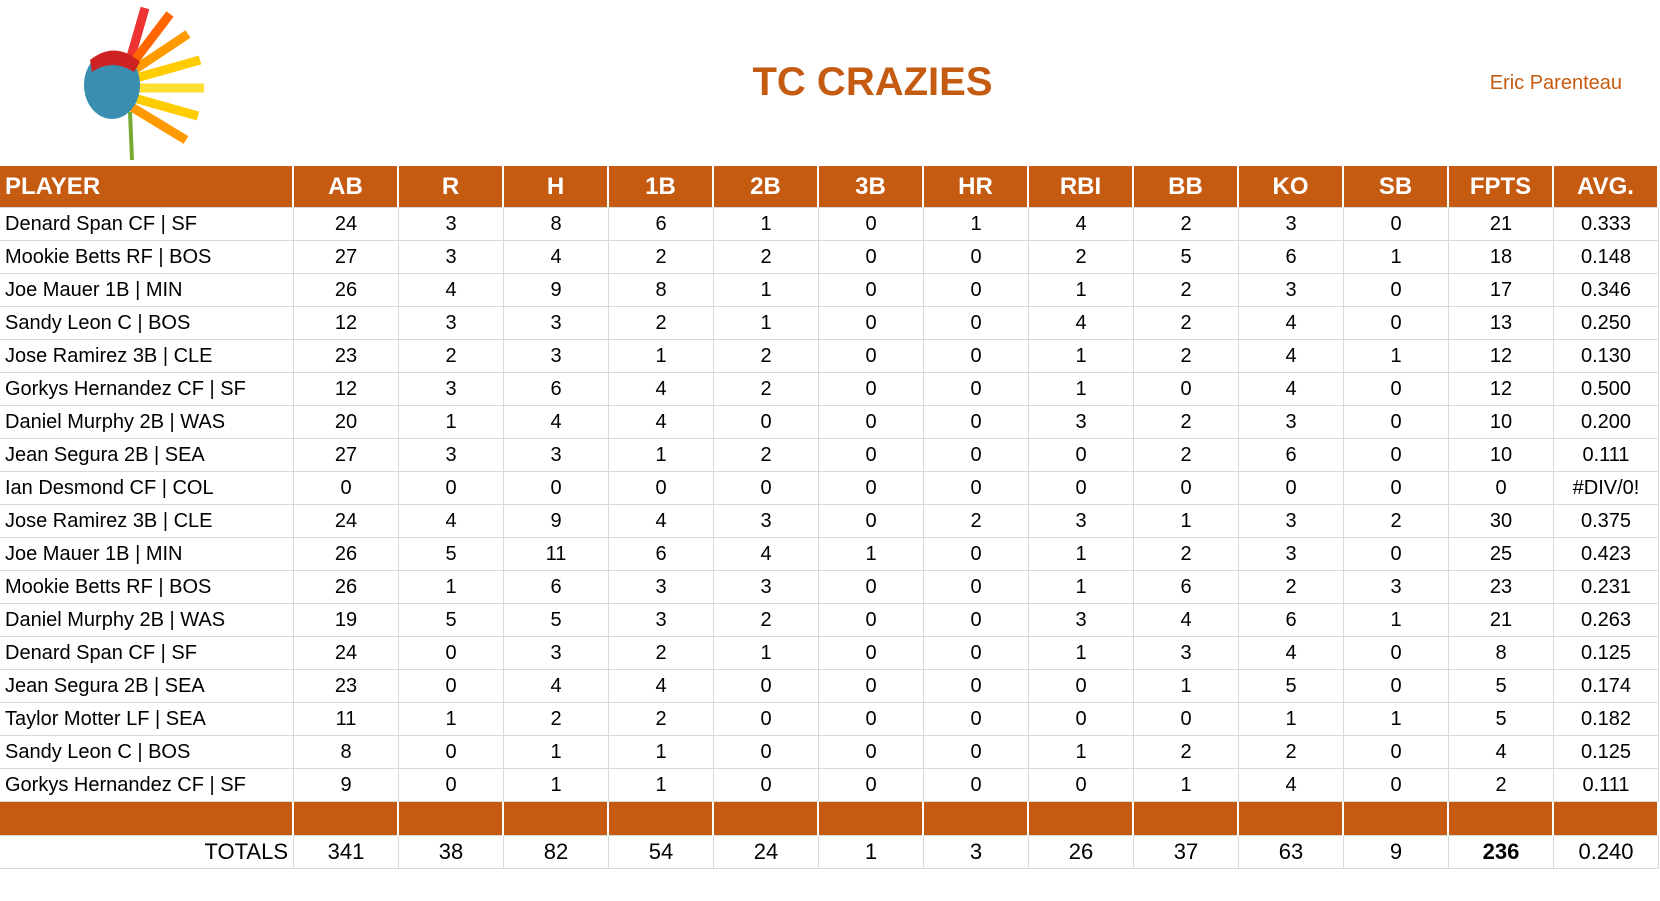 Image resolution: width=1660 pixels, height=901 pixels. Describe the element at coordinates (147, 653) in the screenshot. I see `player-name: Denard Span CF | SF` at that location.